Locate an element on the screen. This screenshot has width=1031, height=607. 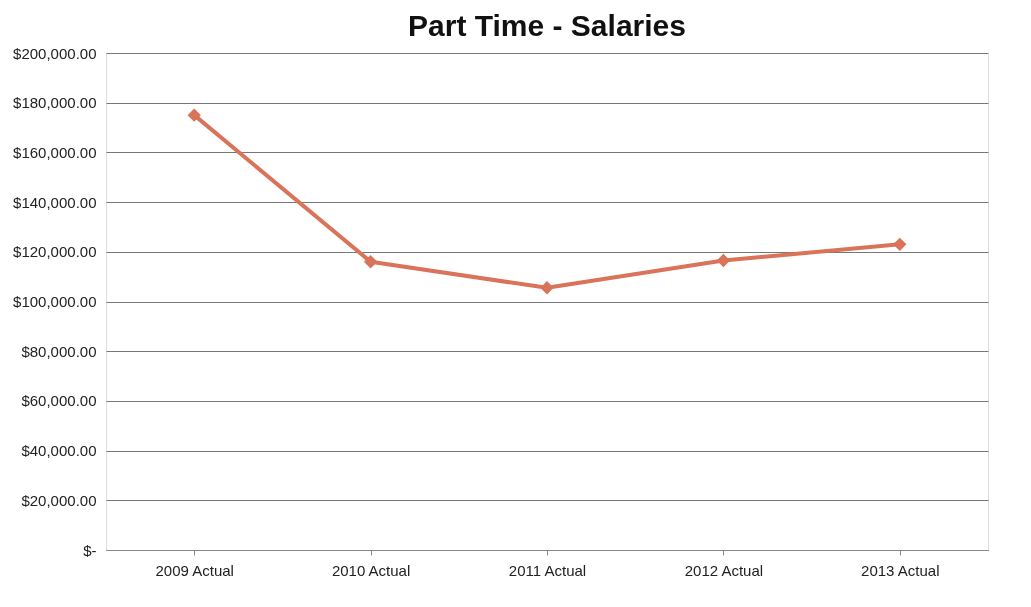
y-tick-label: $100,000.00 is located at coordinates (55, 301).